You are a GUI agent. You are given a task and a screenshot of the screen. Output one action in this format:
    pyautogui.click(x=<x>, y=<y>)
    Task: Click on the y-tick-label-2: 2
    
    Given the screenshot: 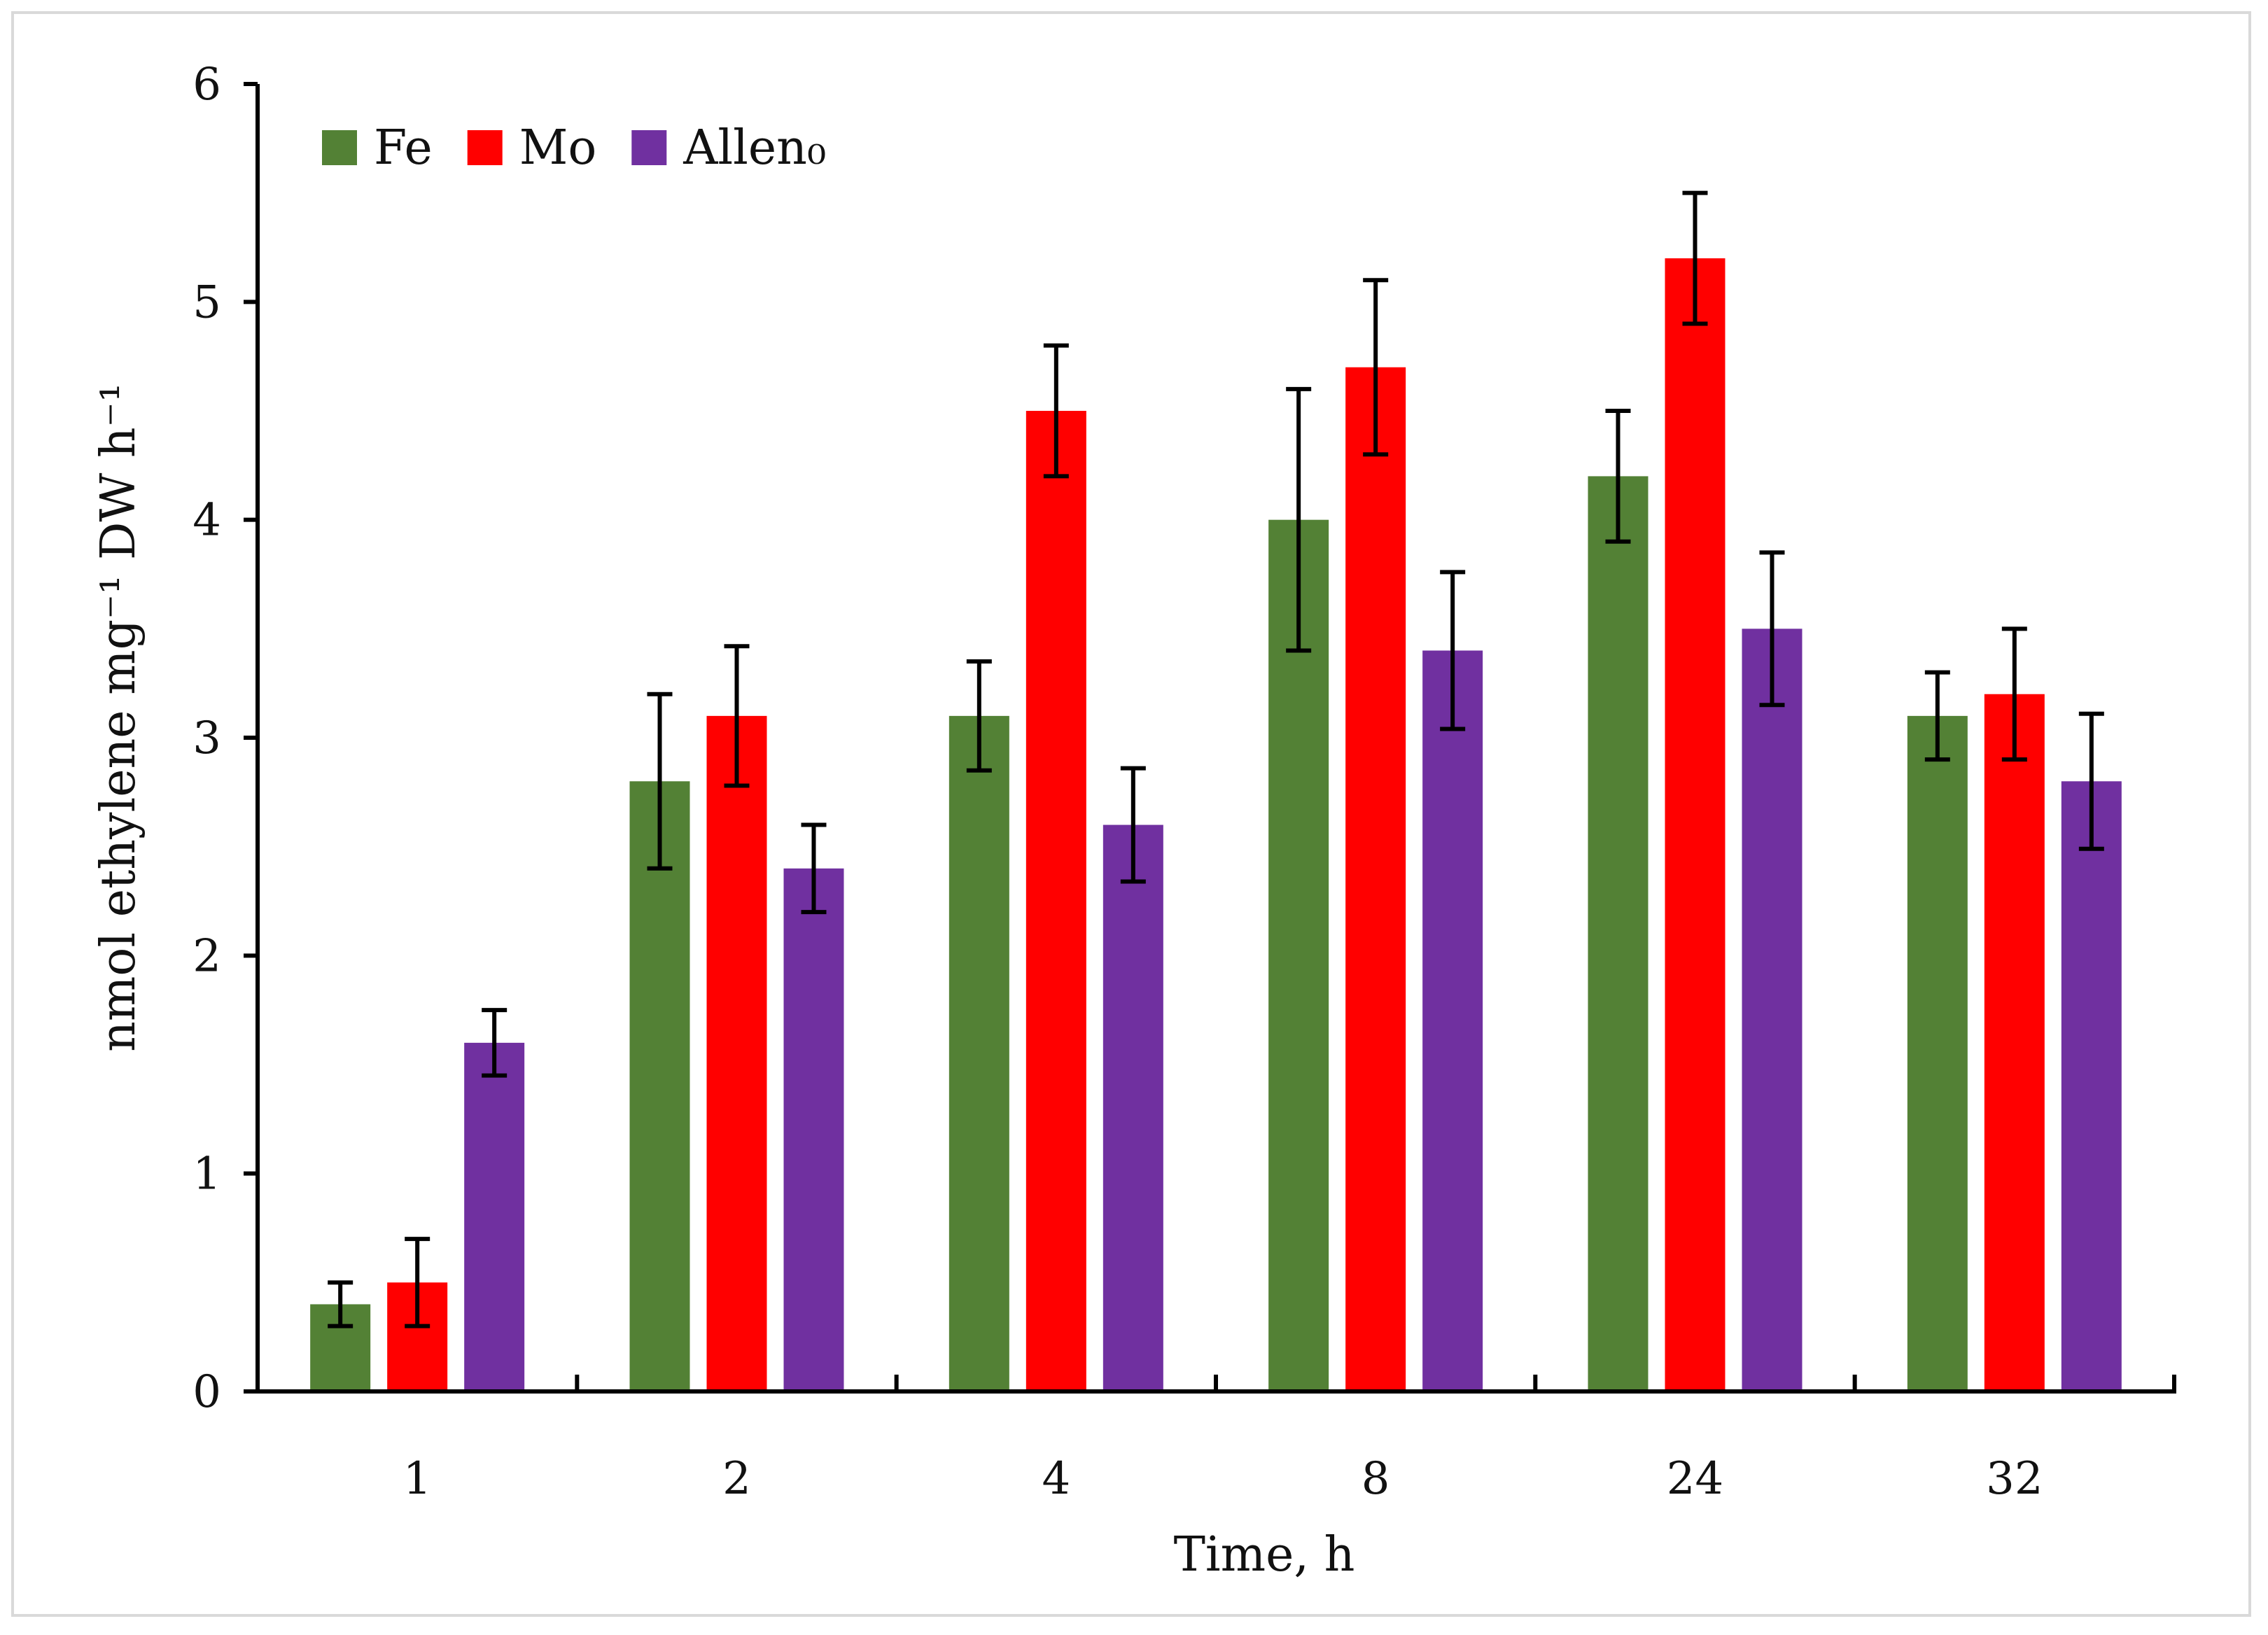 What is the action you would take?
    pyautogui.click(x=206, y=956)
    